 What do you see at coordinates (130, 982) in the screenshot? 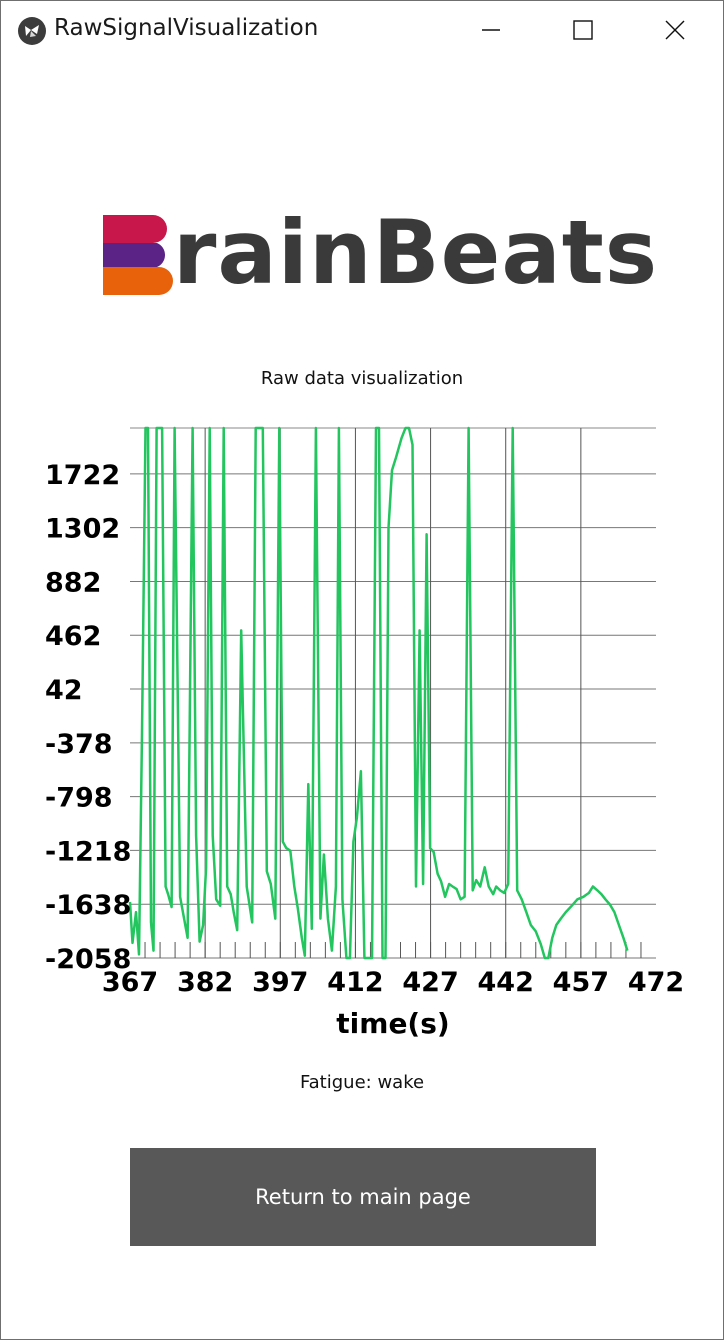
I see `x-tick-label: 367` at bounding box center [130, 982].